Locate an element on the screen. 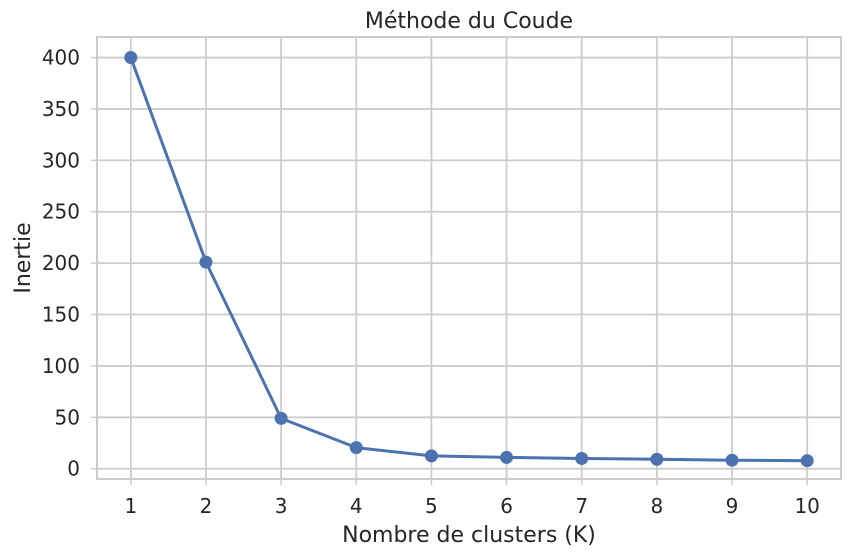 This screenshot has width=851, height=555. x-tick-label: 5 is located at coordinates (431, 506).